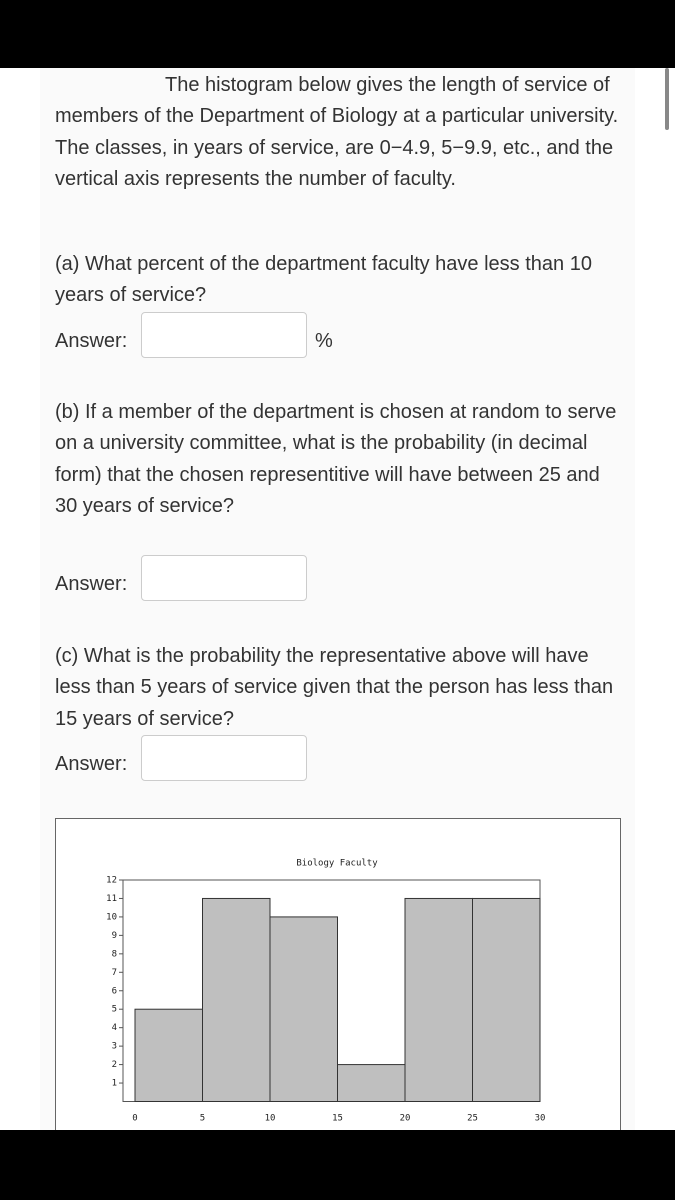 This screenshot has width=675, height=1200. What do you see at coordinates (111, 881) in the screenshot?
I see `y-tick-label: 12` at bounding box center [111, 881].